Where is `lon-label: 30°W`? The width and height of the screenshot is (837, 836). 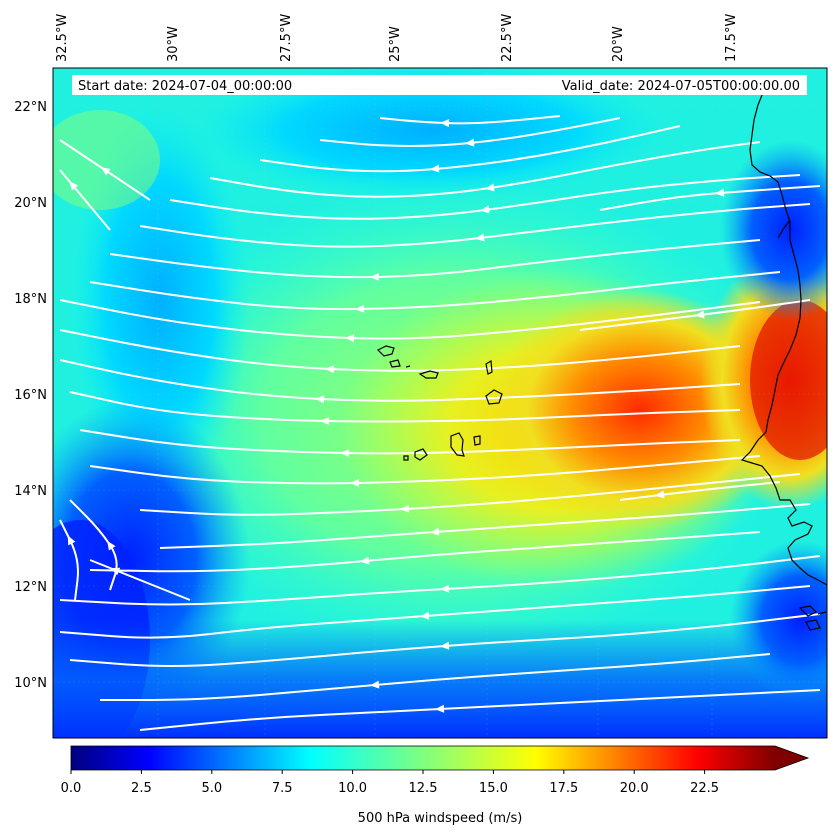 lon-label: 30°W is located at coordinates (173, 44).